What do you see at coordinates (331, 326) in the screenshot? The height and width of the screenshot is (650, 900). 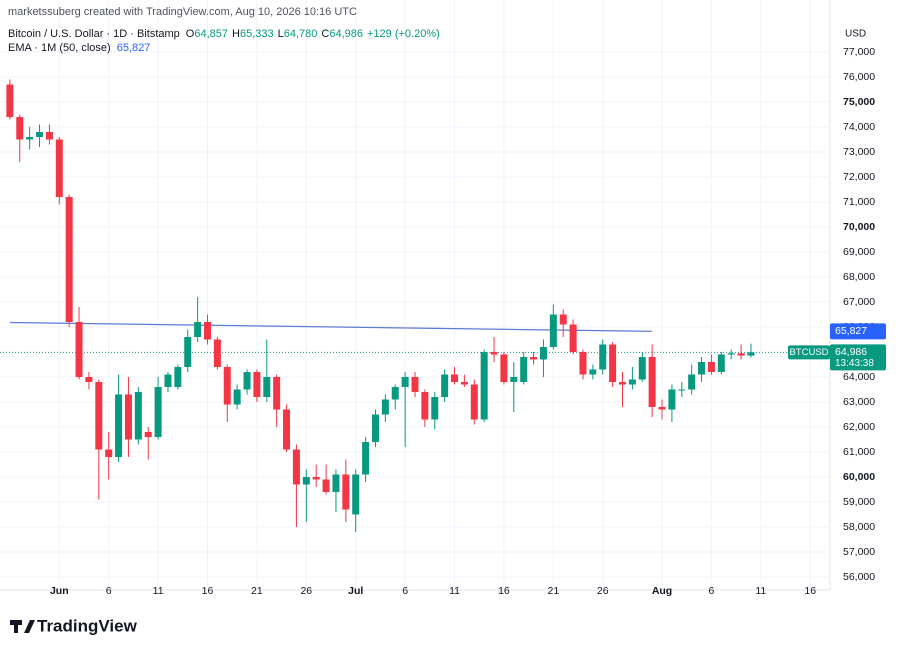 I see `ema-line` at bounding box center [331, 326].